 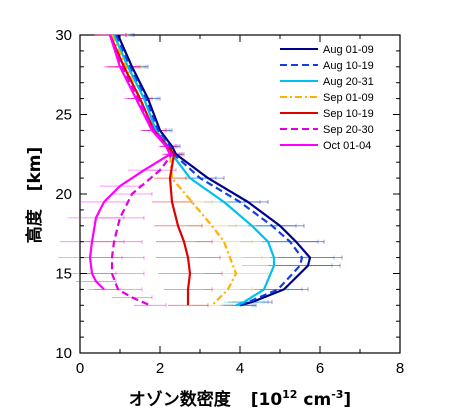 What do you see at coordinates (63, 353) in the screenshot?
I see `y-tick-label: 10` at bounding box center [63, 353].